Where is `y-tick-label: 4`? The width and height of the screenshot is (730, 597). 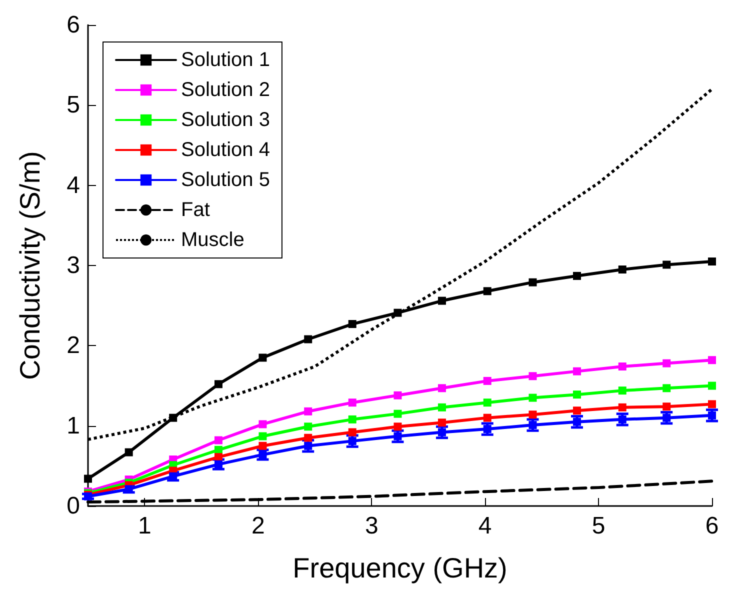 y-tick-label: 4 is located at coordinates (73, 185).